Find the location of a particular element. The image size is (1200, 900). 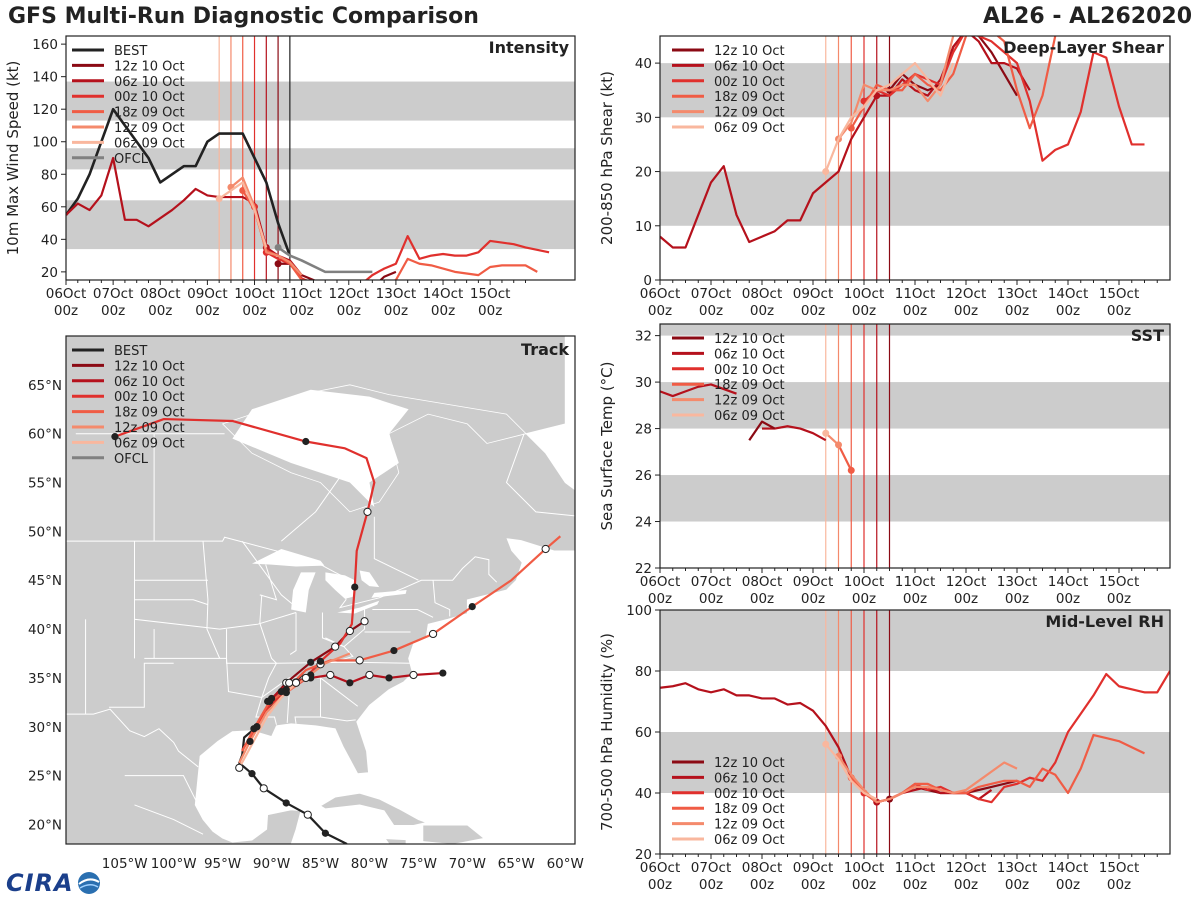

lon-tick-label: 80°W is located at coordinates (369, 864).